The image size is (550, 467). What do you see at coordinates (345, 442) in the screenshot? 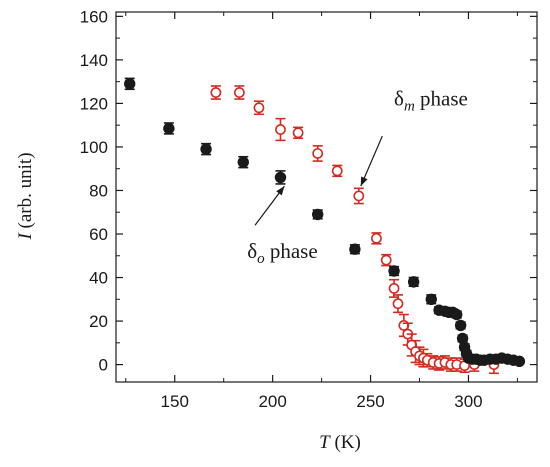
I see `x-axis-unit: (K)` at bounding box center [345, 442].